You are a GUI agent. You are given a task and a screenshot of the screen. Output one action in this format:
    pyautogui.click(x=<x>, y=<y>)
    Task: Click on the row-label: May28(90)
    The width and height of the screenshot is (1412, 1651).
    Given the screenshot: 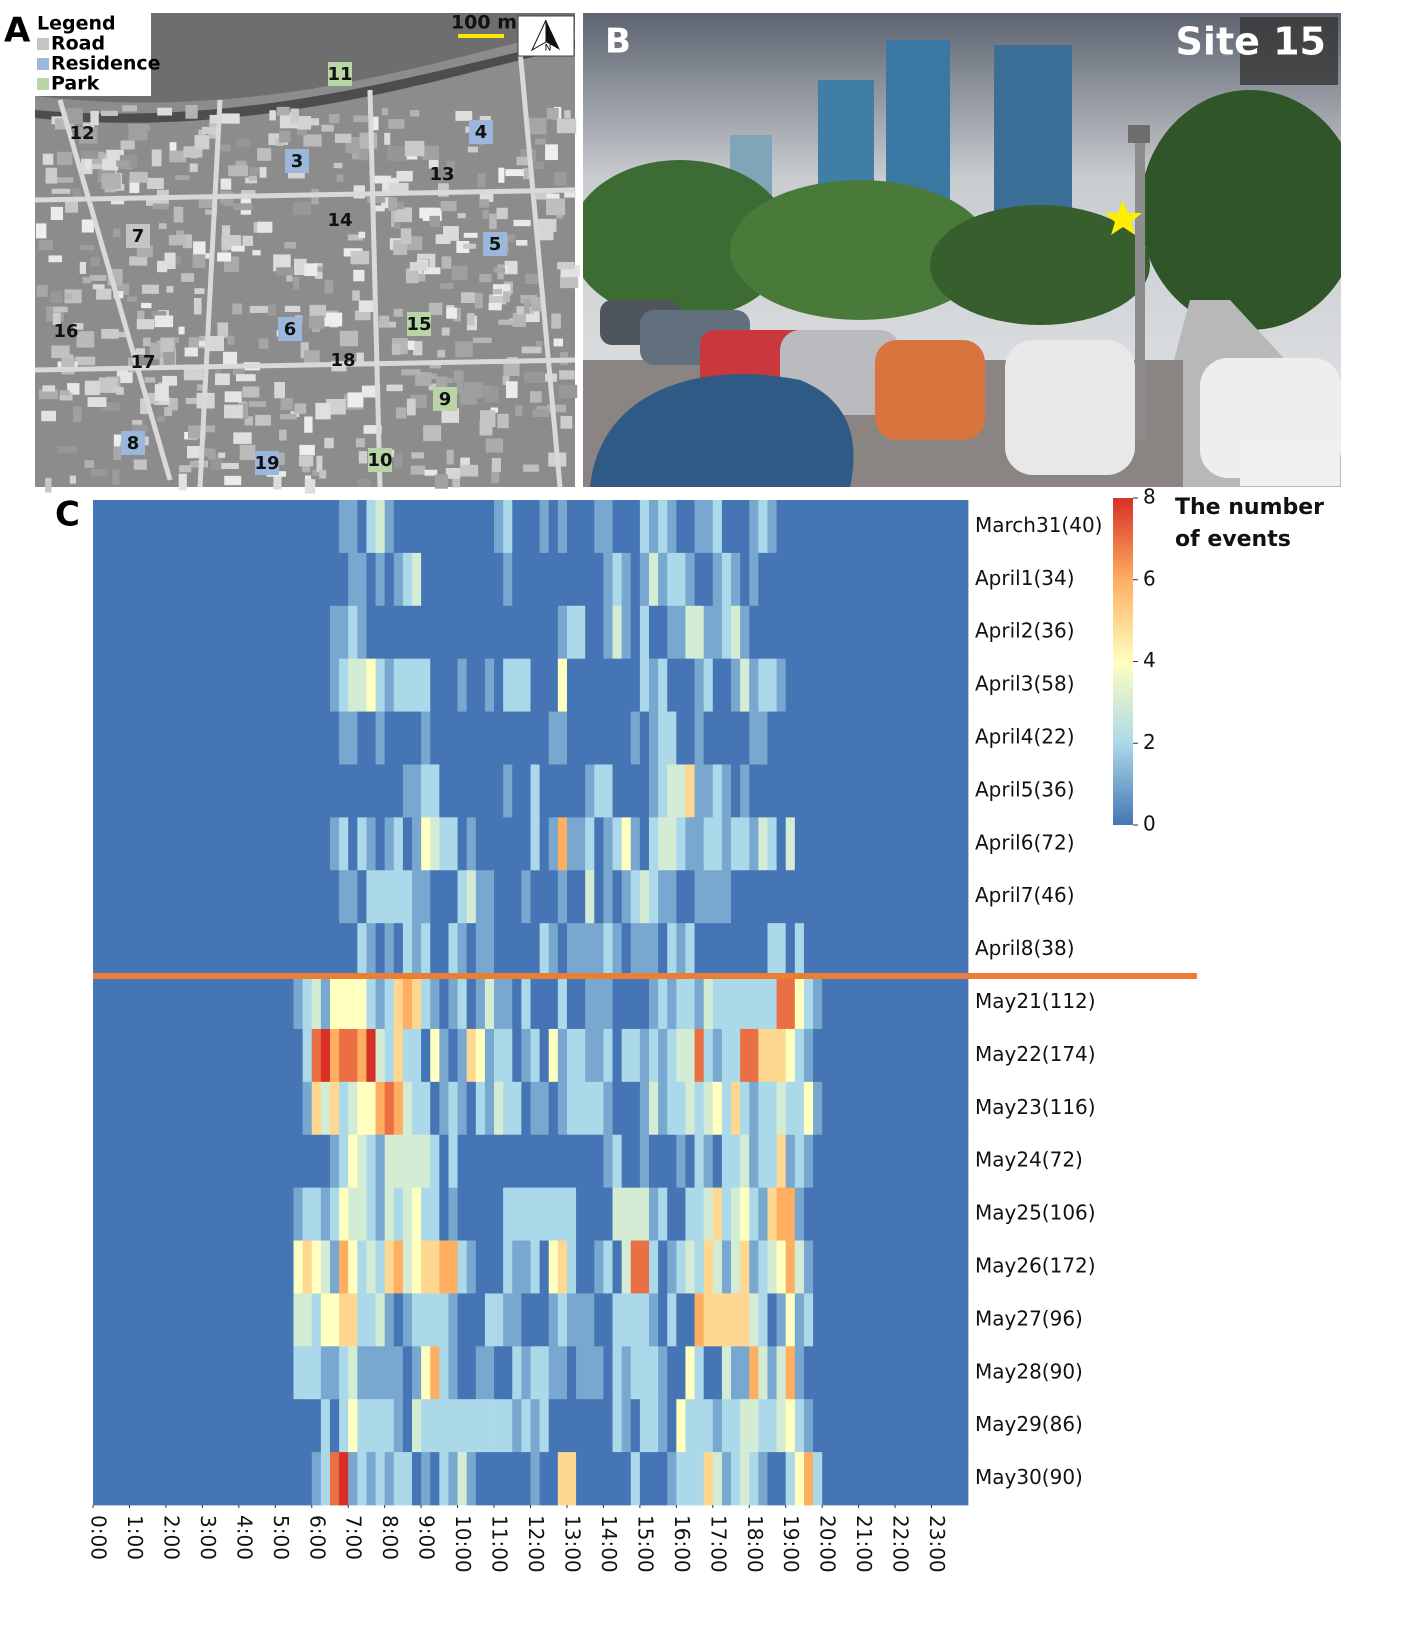 What is the action you would take?
    pyautogui.click(x=1029, y=1371)
    